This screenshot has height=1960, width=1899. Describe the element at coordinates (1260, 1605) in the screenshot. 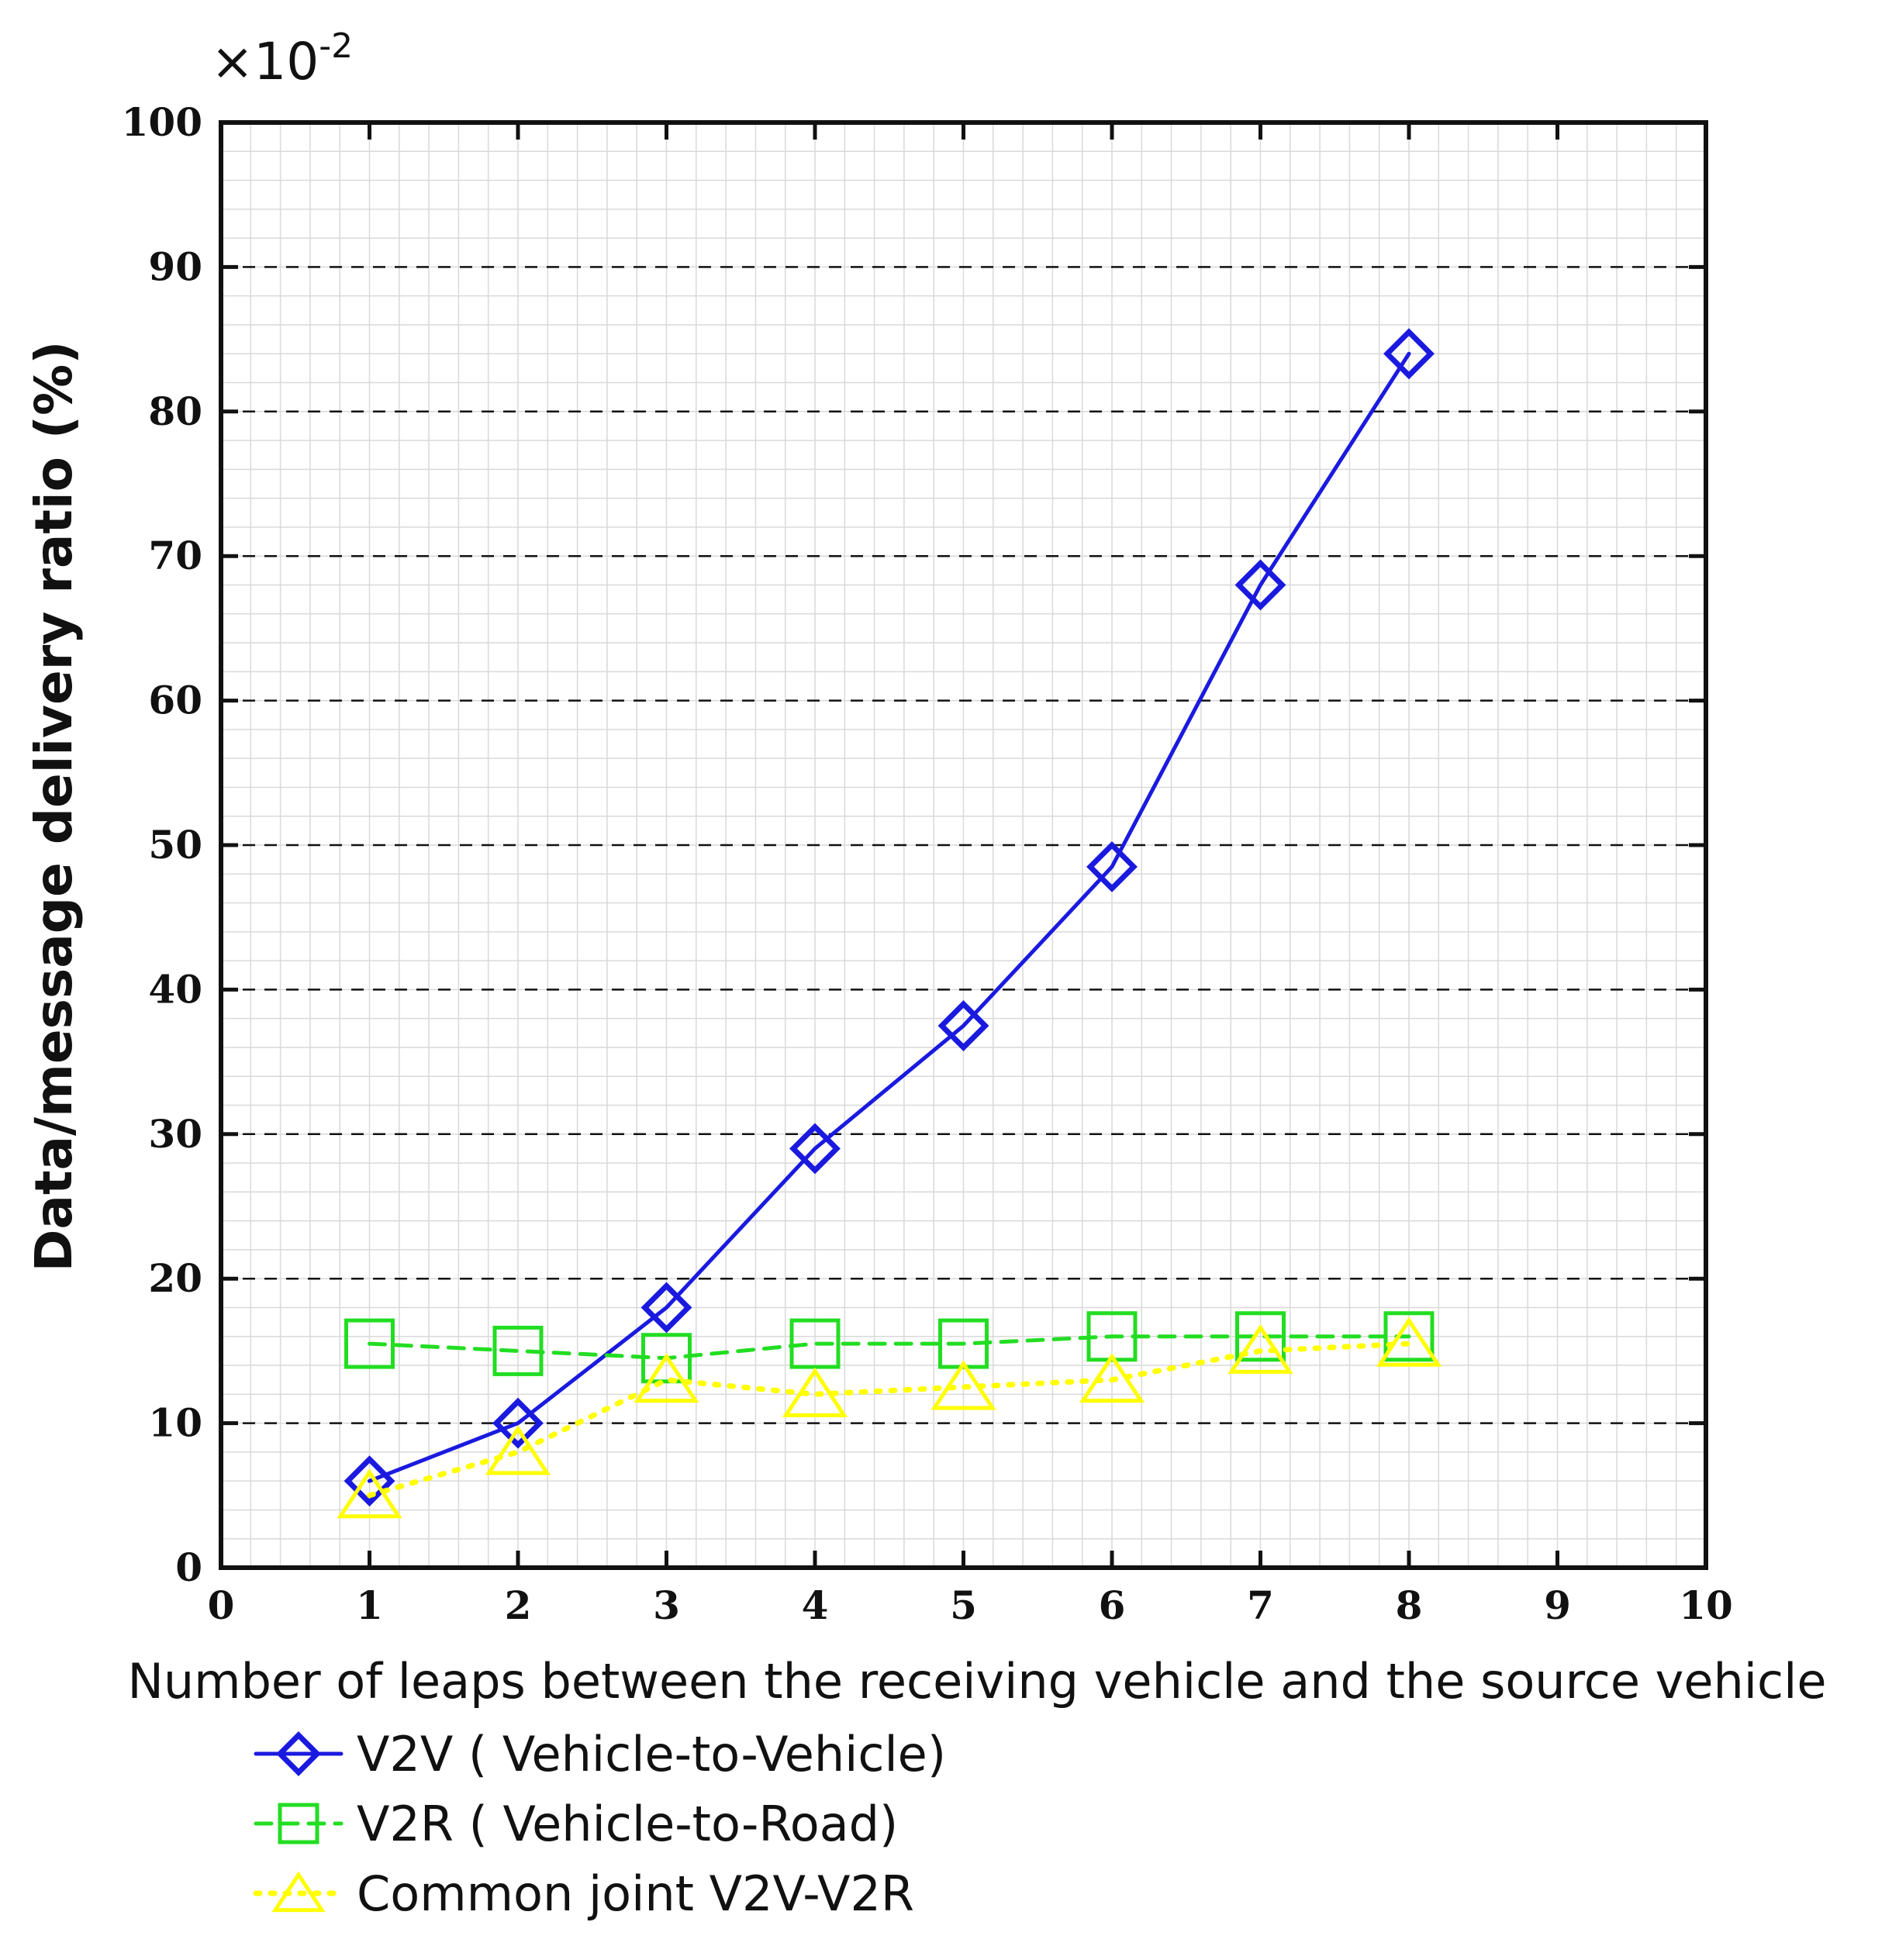

I see `x-tick-label: 7` at that location.